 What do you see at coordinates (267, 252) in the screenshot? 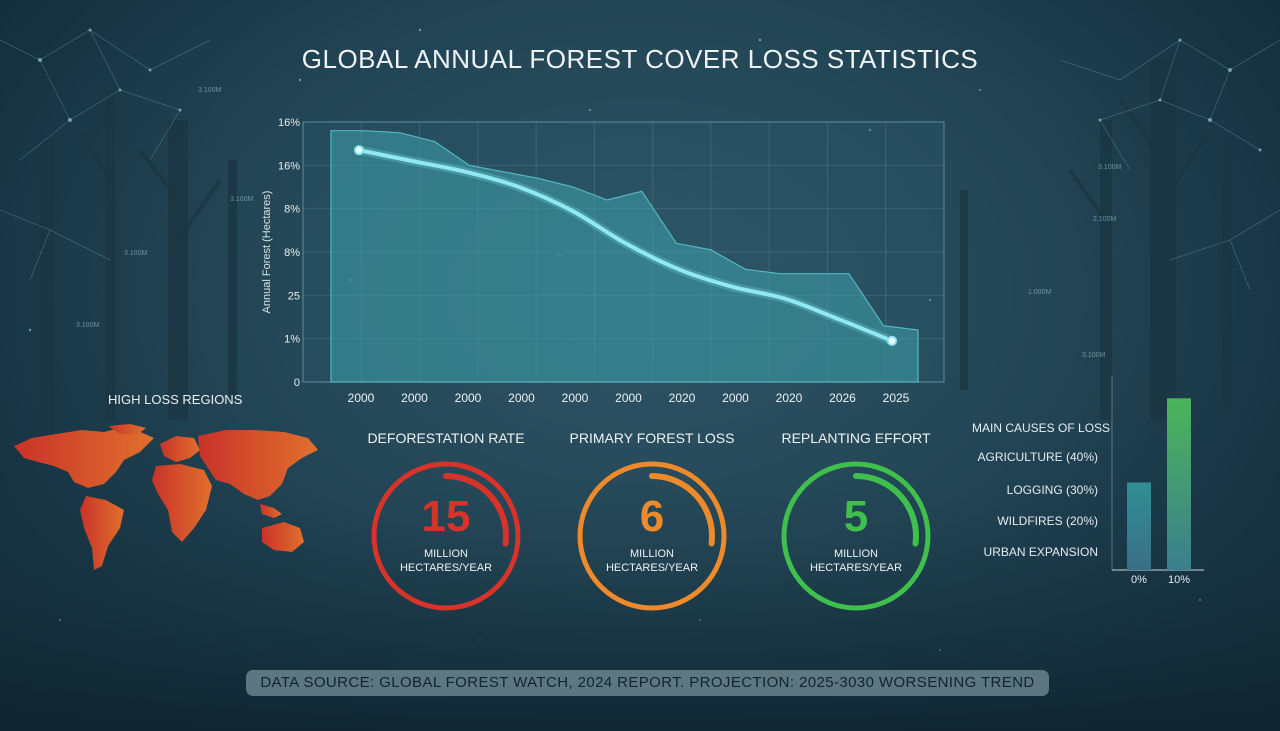
I see `y-axis-label: Annual Forest (Hectares)` at bounding box center [267, 252].